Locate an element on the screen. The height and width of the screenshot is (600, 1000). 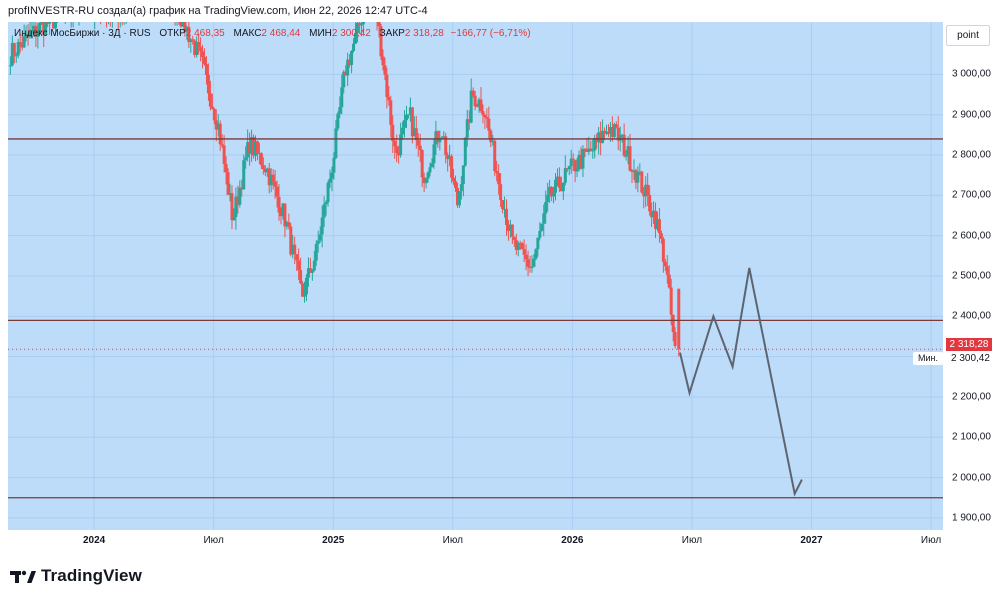
unit-toggle-button: point is located at coordinates (968, 35).